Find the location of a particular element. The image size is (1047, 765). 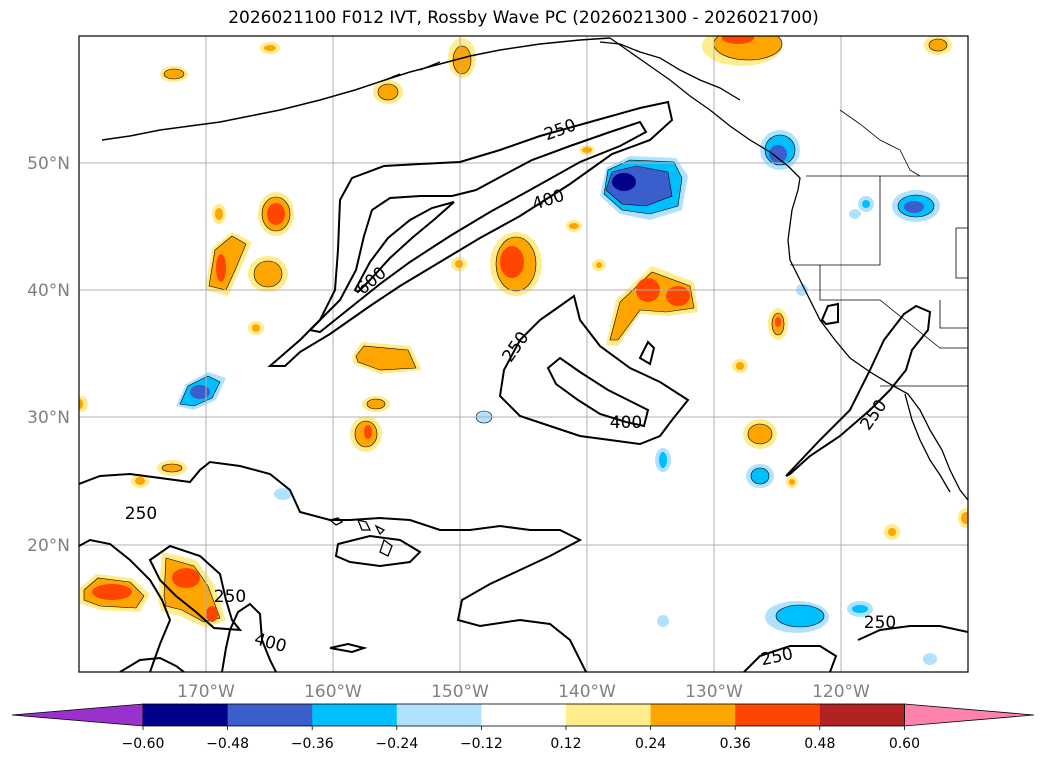

longitude-labels: 170°W 160°W 150°W 140°W 130°W 120°W is located at coordinates (523, 692).